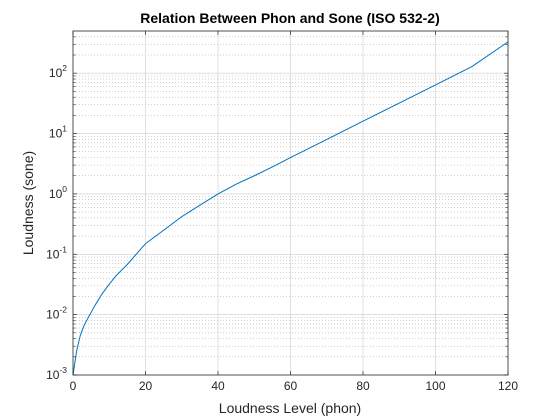  Describe the element at coordinates (291, 386) in the screenshot. I see `x-tick-label: 60` at that location.